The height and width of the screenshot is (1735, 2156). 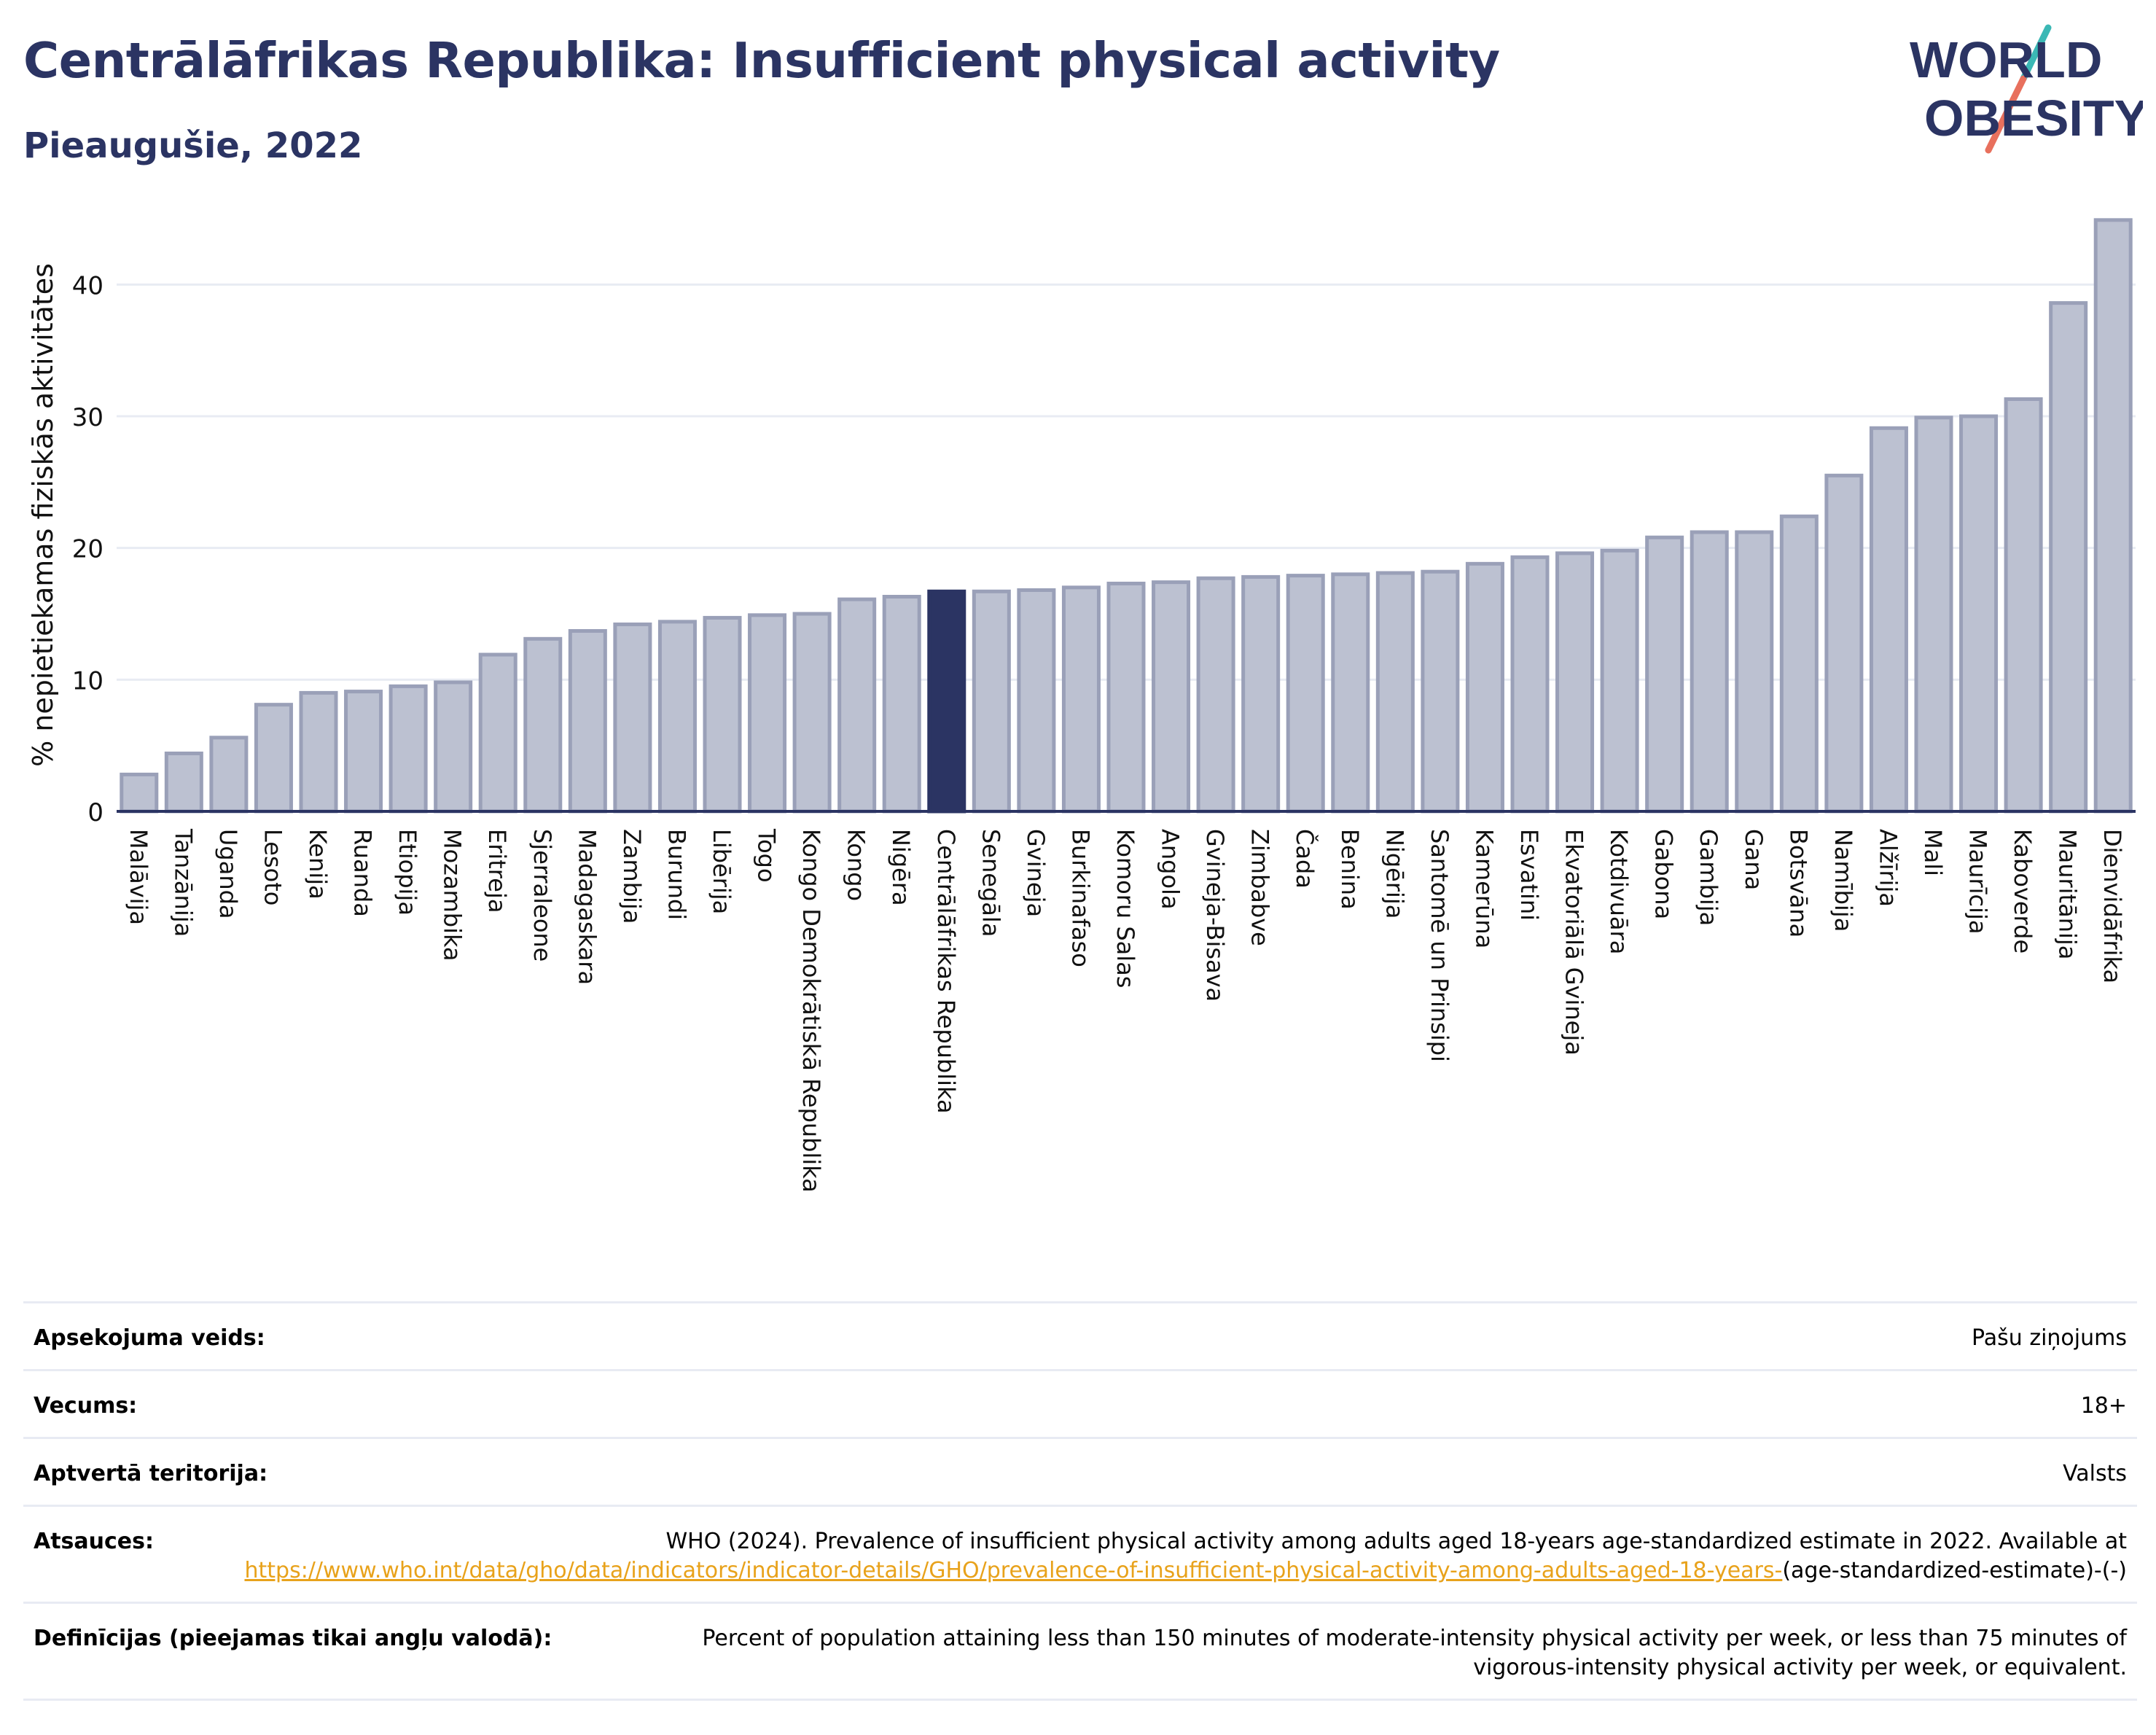 What do you see at coordinates (1619, 891) in the screenshot?
I see `x-tick-label: Kotdivuāra` at bounding box center [1619, 891].